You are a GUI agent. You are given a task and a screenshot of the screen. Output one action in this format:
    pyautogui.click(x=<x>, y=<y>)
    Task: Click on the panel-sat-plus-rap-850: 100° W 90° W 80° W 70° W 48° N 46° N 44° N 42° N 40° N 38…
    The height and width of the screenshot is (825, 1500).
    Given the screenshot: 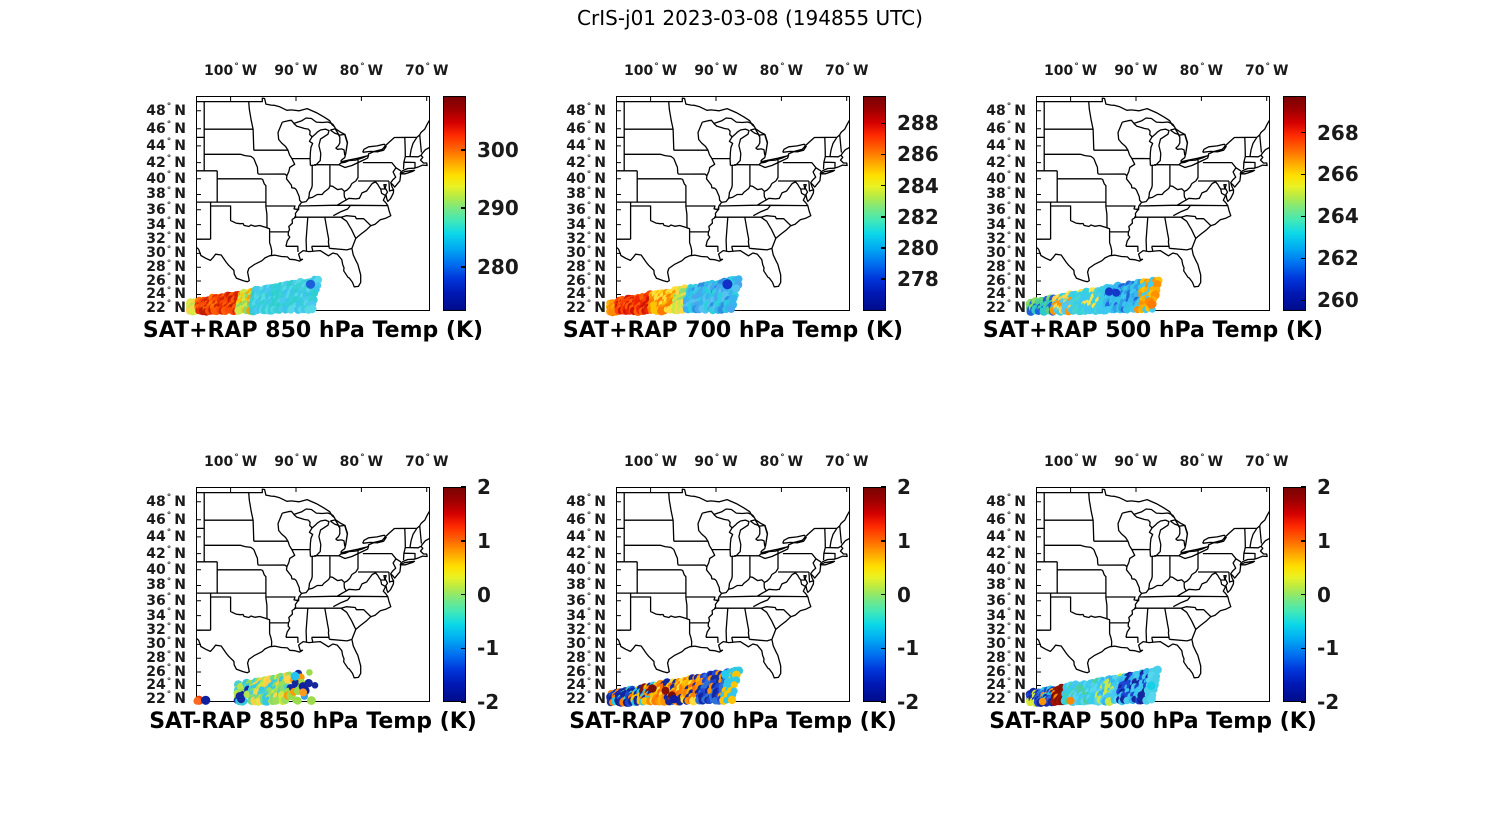 What is the action you would take?
    pyautogui.click(x=312, y=203)
    